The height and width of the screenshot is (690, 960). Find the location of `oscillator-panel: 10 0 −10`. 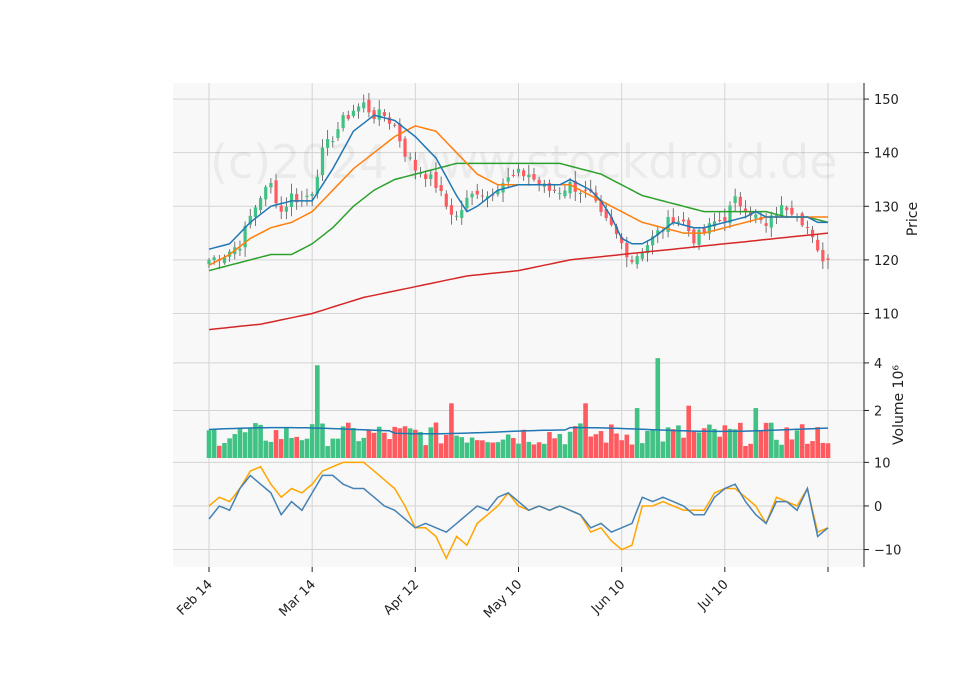

oscillator-panel: 10 0 −10 is located at coordinates (537, 511).